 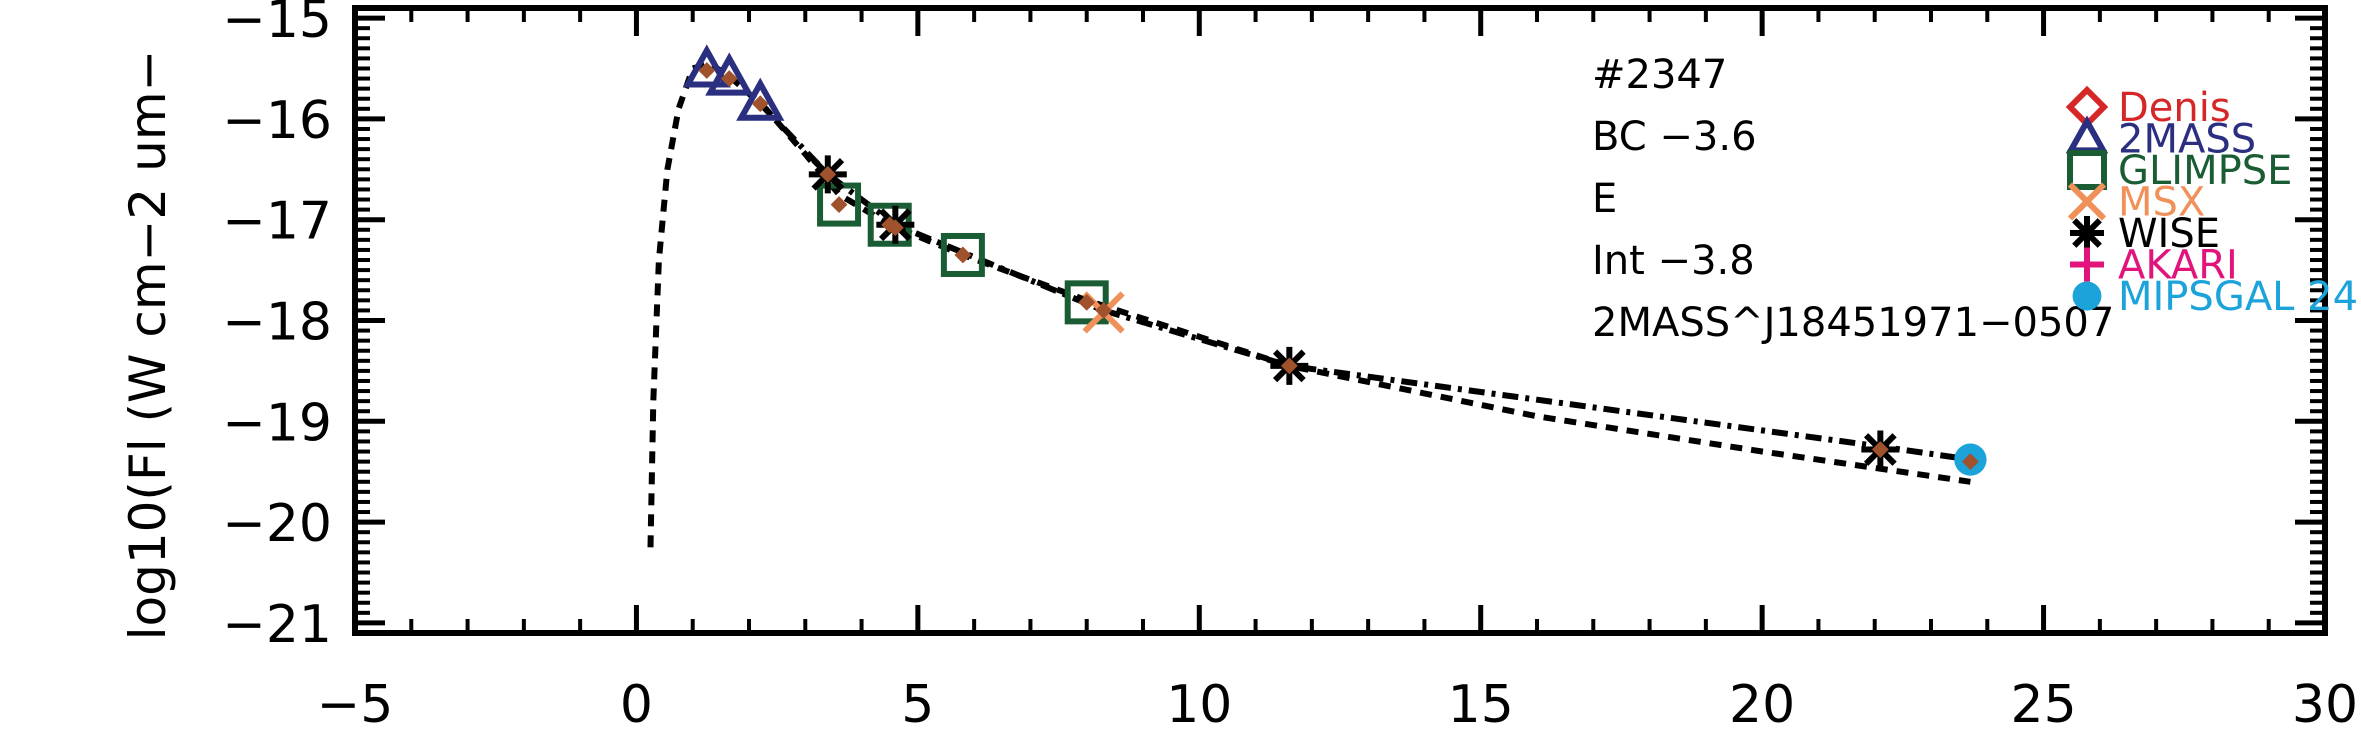 I want to click on legend-marker-glimpse, so click(x=2087, y=170).